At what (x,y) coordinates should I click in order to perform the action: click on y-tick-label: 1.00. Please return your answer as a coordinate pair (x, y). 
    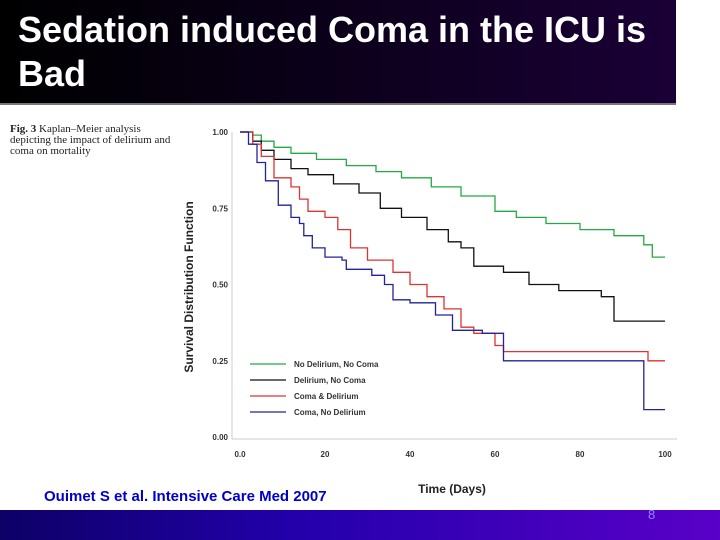
    Looking at the image, I should click on (220, 132).